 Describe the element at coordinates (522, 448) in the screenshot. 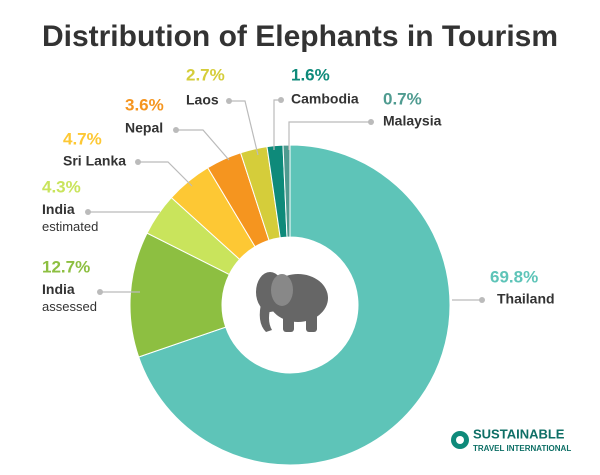

I see `logo-text: TRAVEL INTERNATIONAL` at that location.